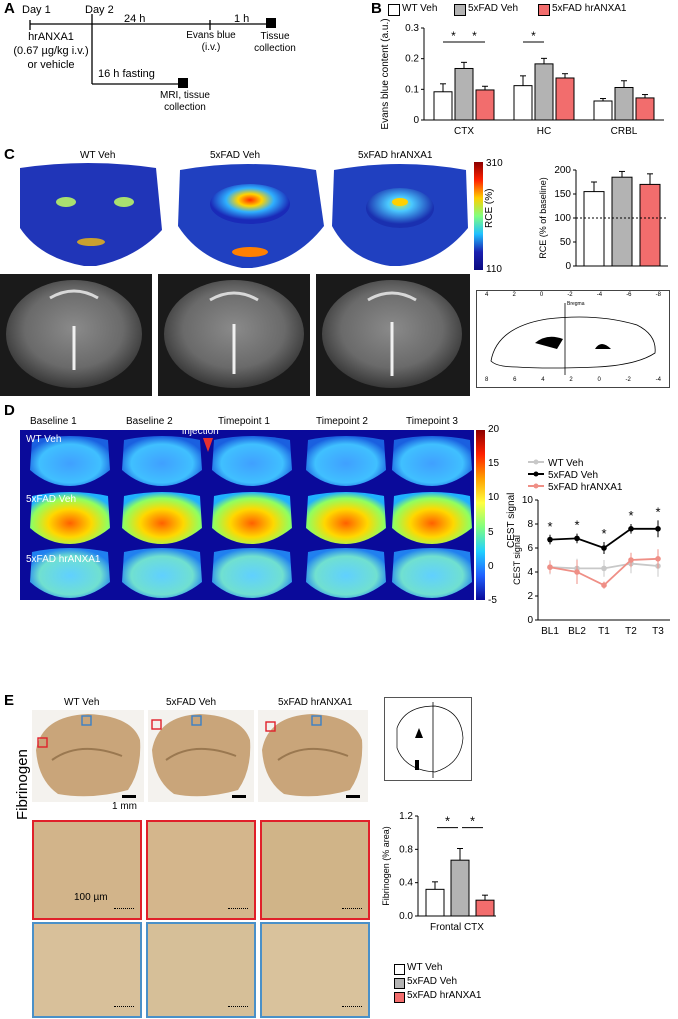  What do you see at coordinates (251, 573) in the screenshot?
I see `cest-row-anx` at bounding box center [251, 573].